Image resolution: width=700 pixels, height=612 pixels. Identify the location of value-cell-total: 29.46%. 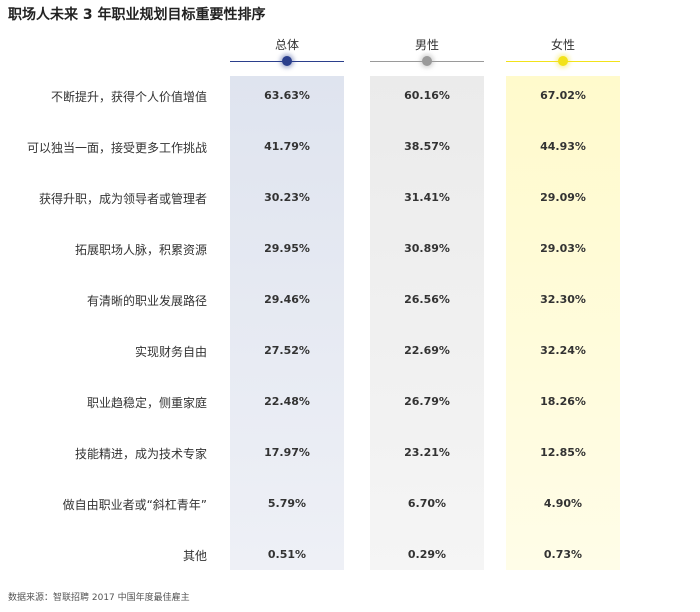
(287, 299).